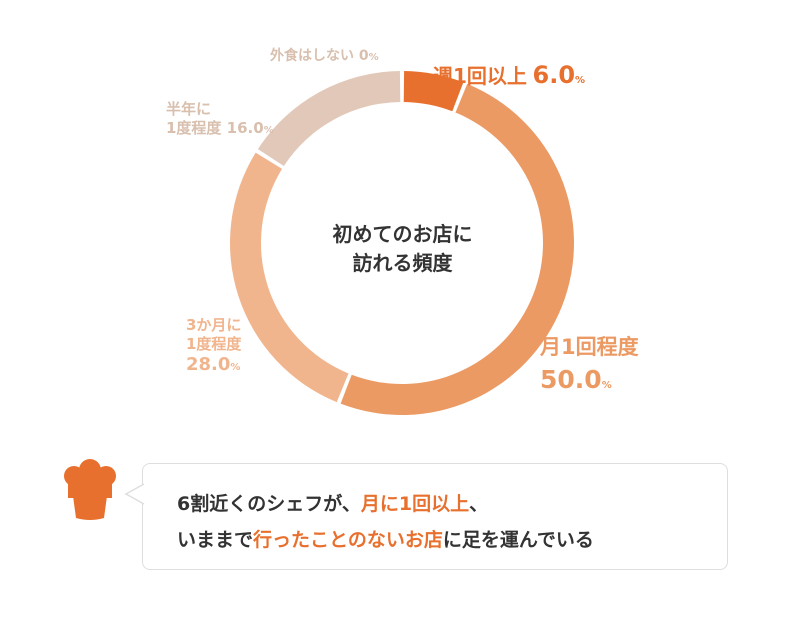 The height and width of the screenshot is (622, 800). I want to click on chart-title-line2: 訪れる頻度, so click(402, 263).